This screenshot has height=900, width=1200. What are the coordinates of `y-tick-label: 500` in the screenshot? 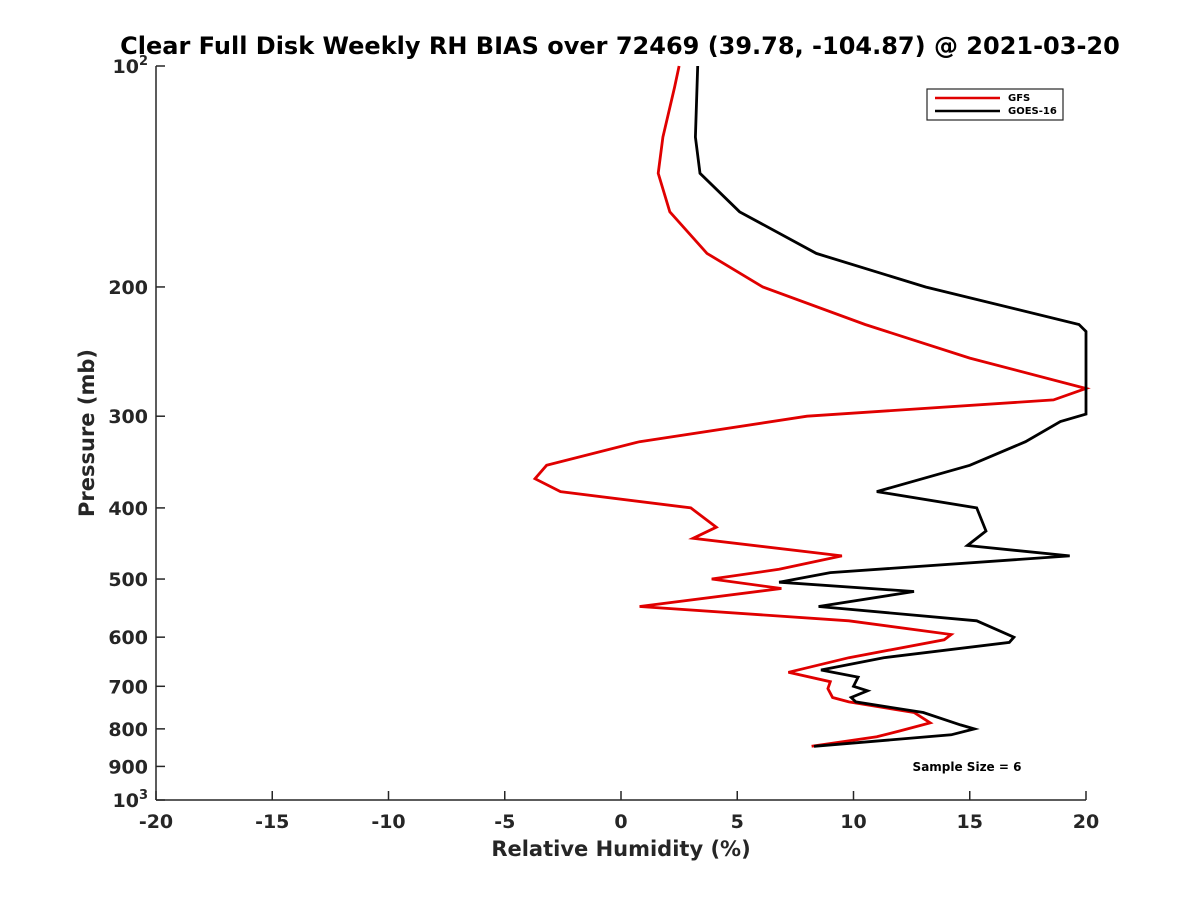 It's located at (128, 580).